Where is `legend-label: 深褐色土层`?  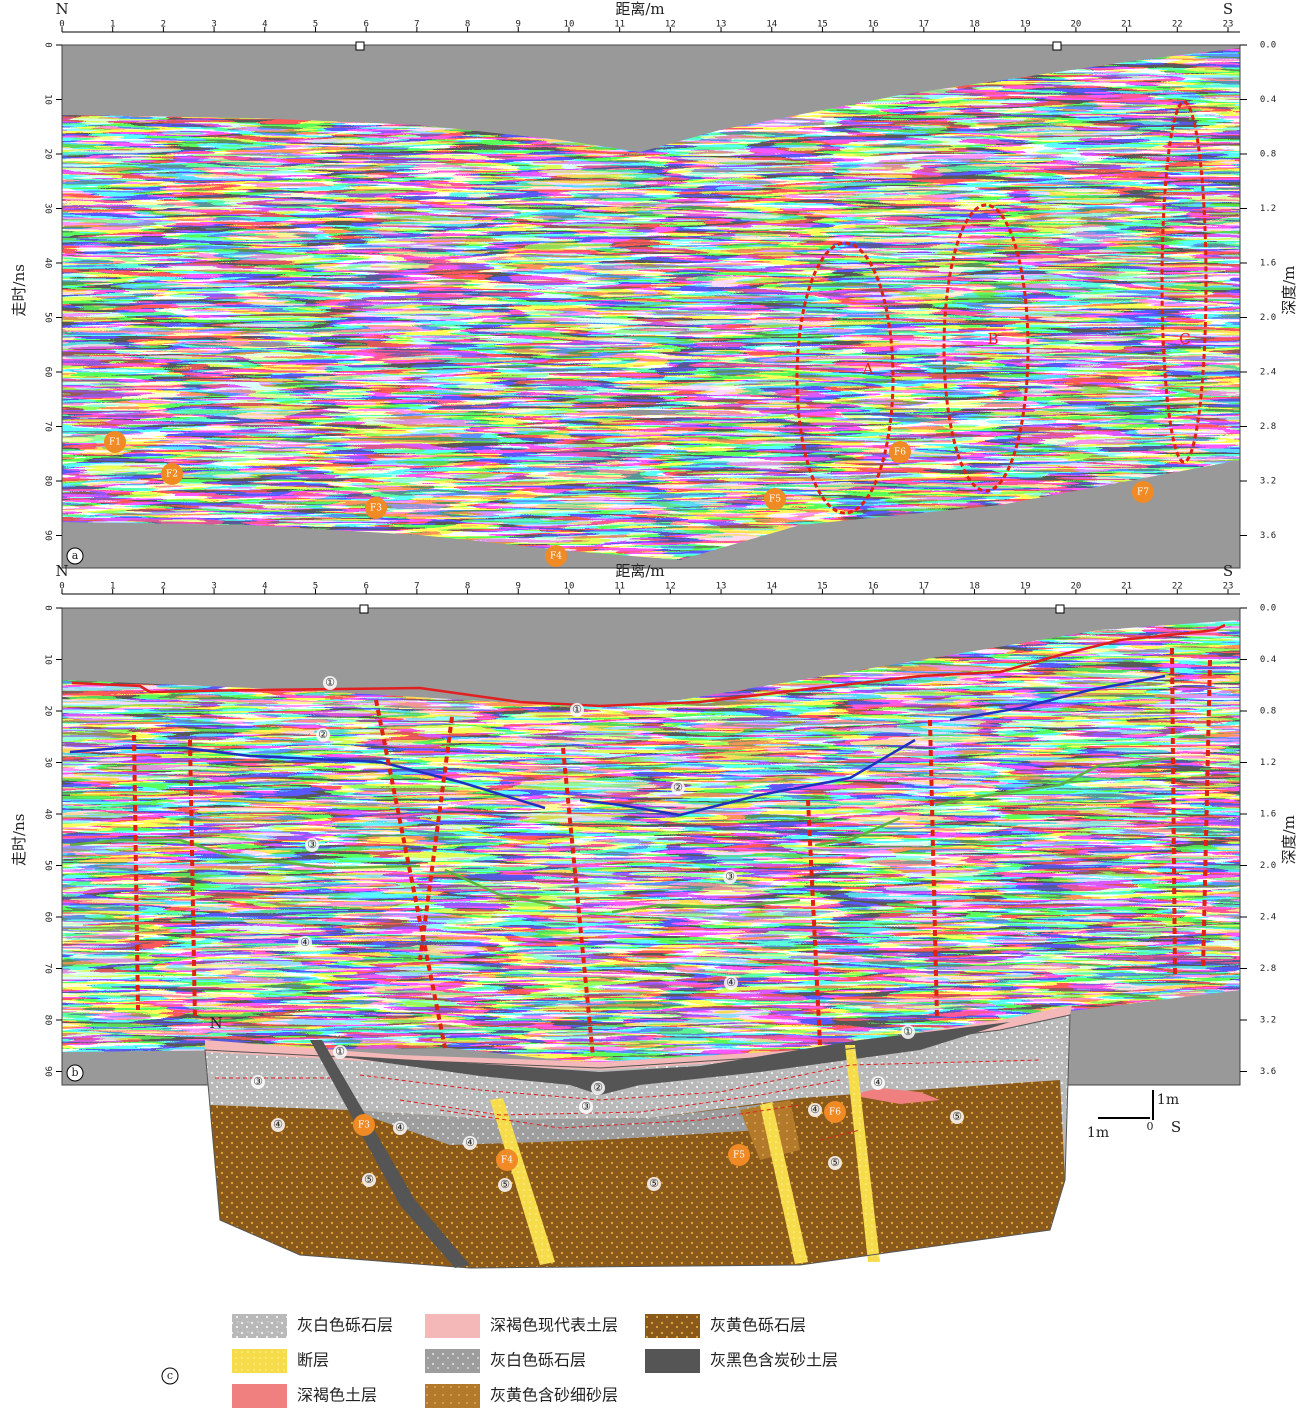
legend-label: 深褐色土层 is located at coordinates (337, 1395).